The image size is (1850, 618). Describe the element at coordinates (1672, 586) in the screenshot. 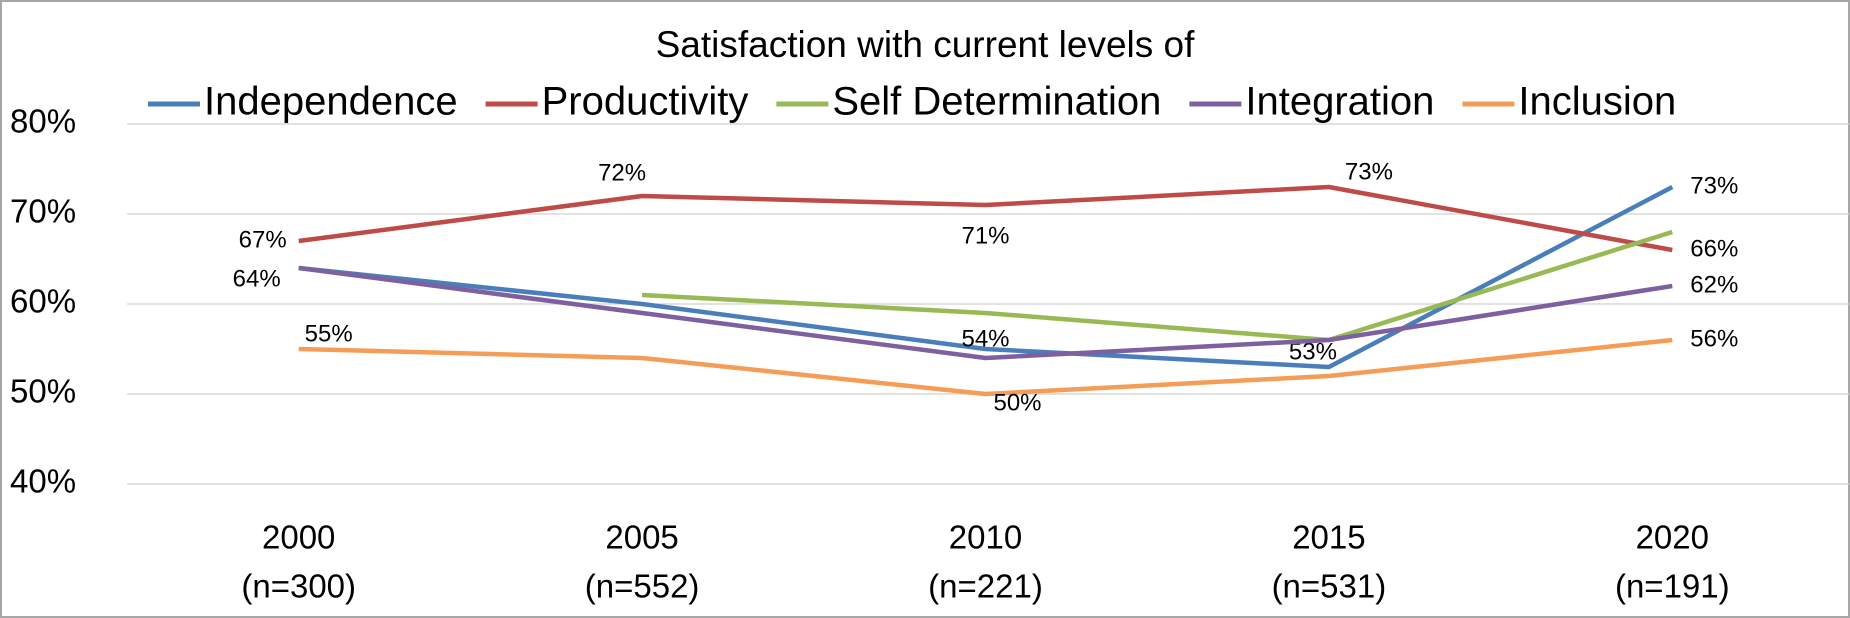

I see `x-tick-sublabel: (n=191)` at that location.